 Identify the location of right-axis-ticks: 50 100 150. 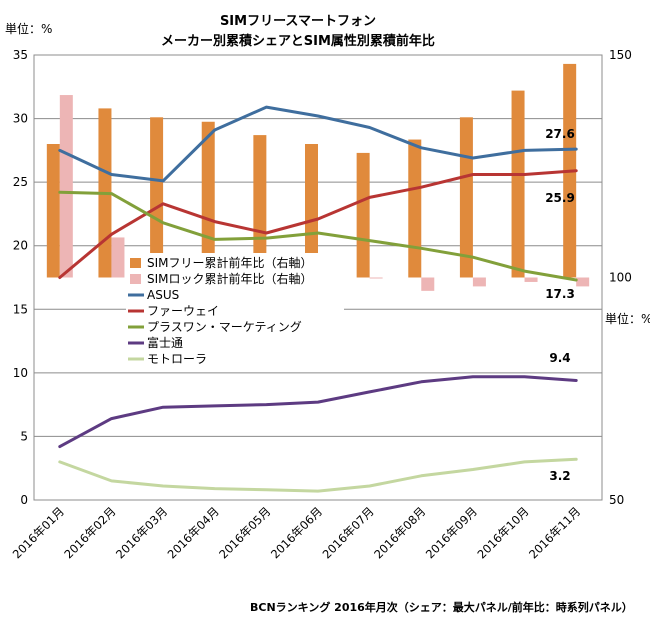
(620, 277).